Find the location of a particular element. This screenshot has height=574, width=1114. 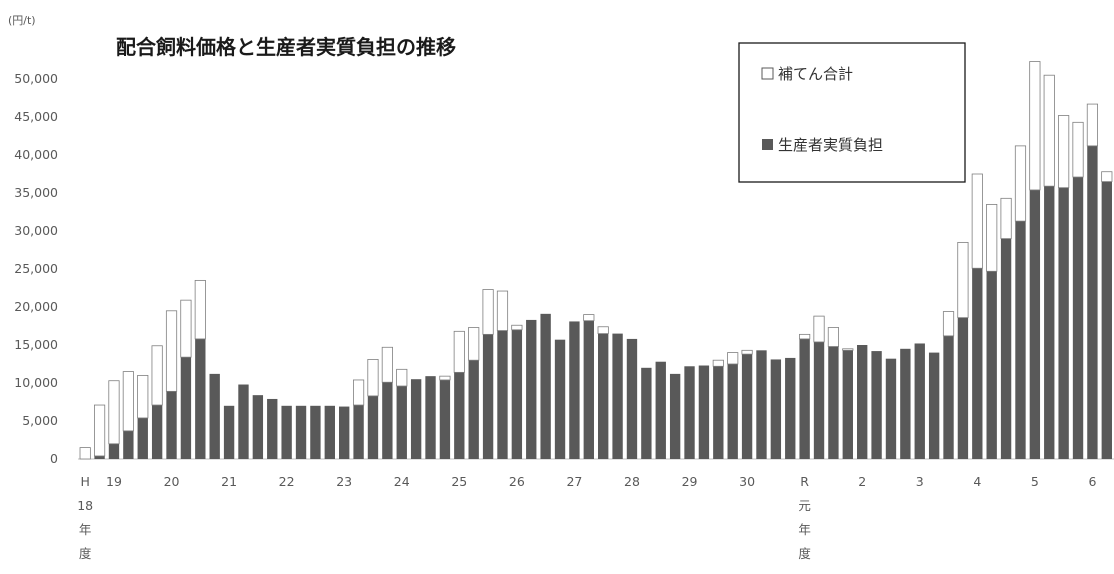

x-tick-label: 年 is located at coordinates (85, 529).